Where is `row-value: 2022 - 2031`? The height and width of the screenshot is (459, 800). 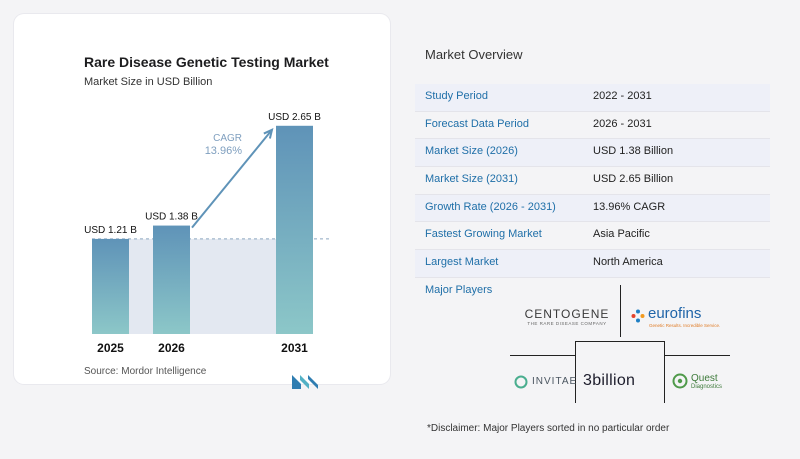
row-value: 2022 - 2031 is located at coordinates (622, 96).